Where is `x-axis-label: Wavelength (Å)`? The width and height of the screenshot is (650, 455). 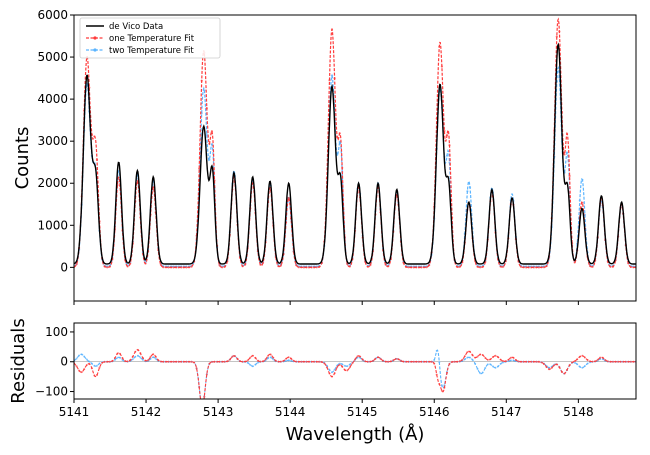
x-axis-label: Wavelength (Å) is located at coordinates (355, 434).